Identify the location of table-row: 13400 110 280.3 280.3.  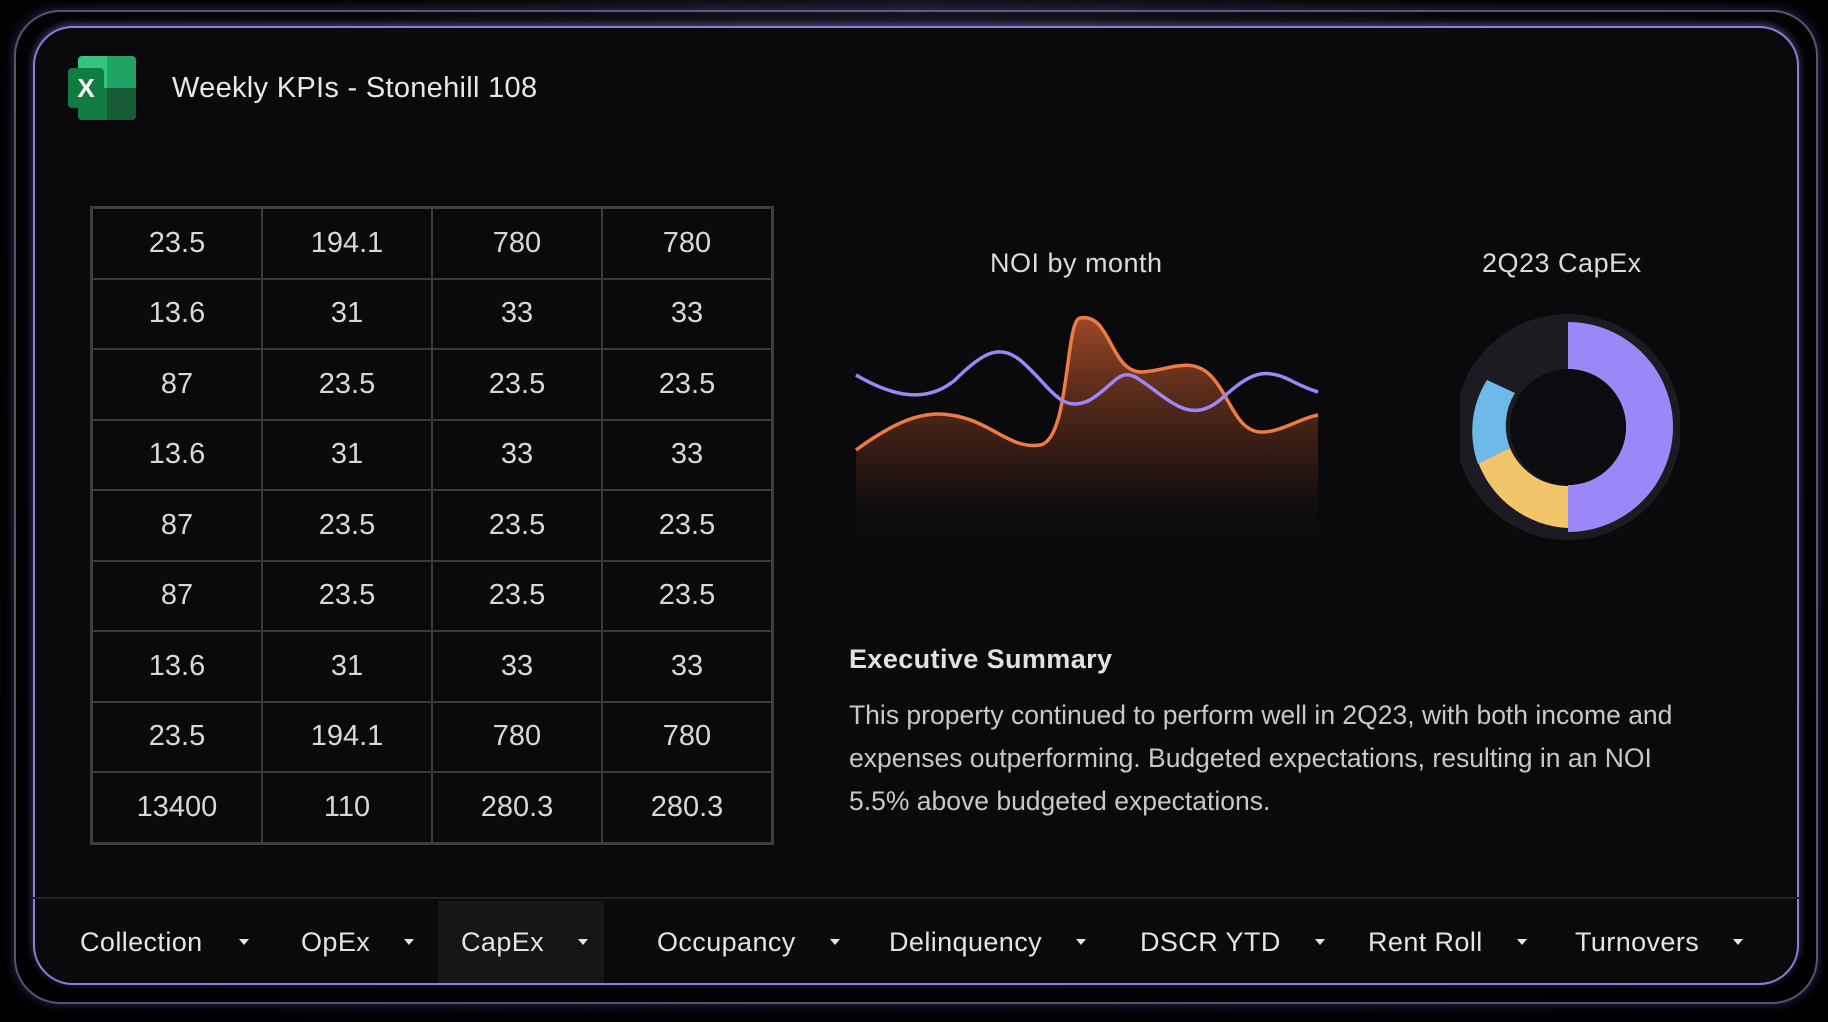
(432, 807).